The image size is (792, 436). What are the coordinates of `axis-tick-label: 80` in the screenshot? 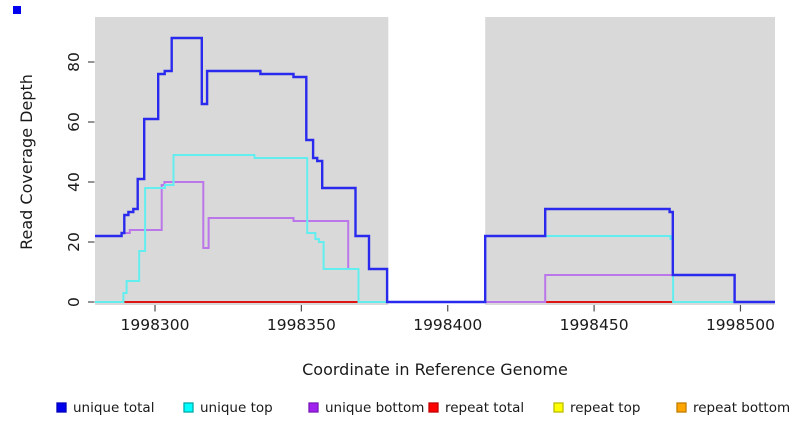 It's located at (74, 62).